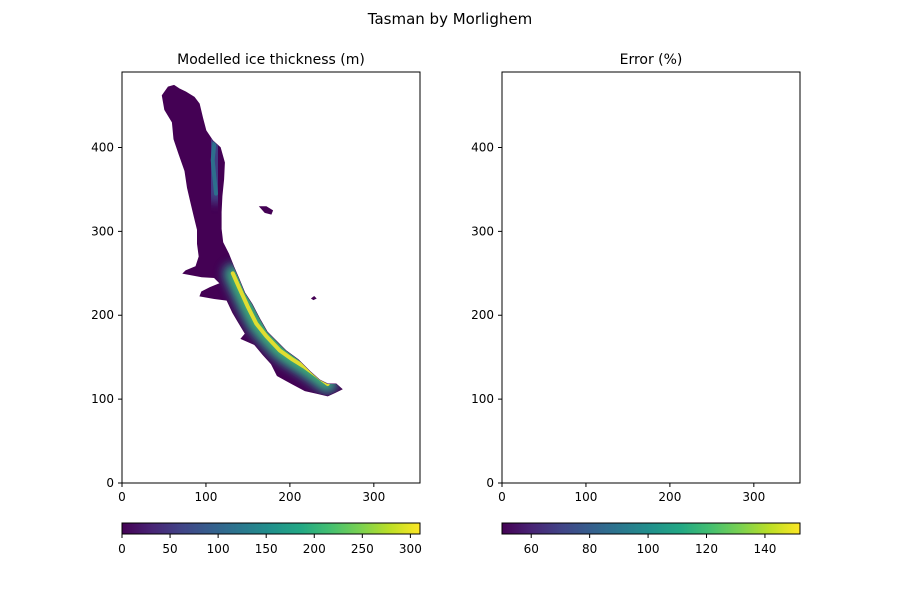 The image size is (900, 600). I want to click on figure-suptitle: Tasman by Morlighem, so click(449, 19).